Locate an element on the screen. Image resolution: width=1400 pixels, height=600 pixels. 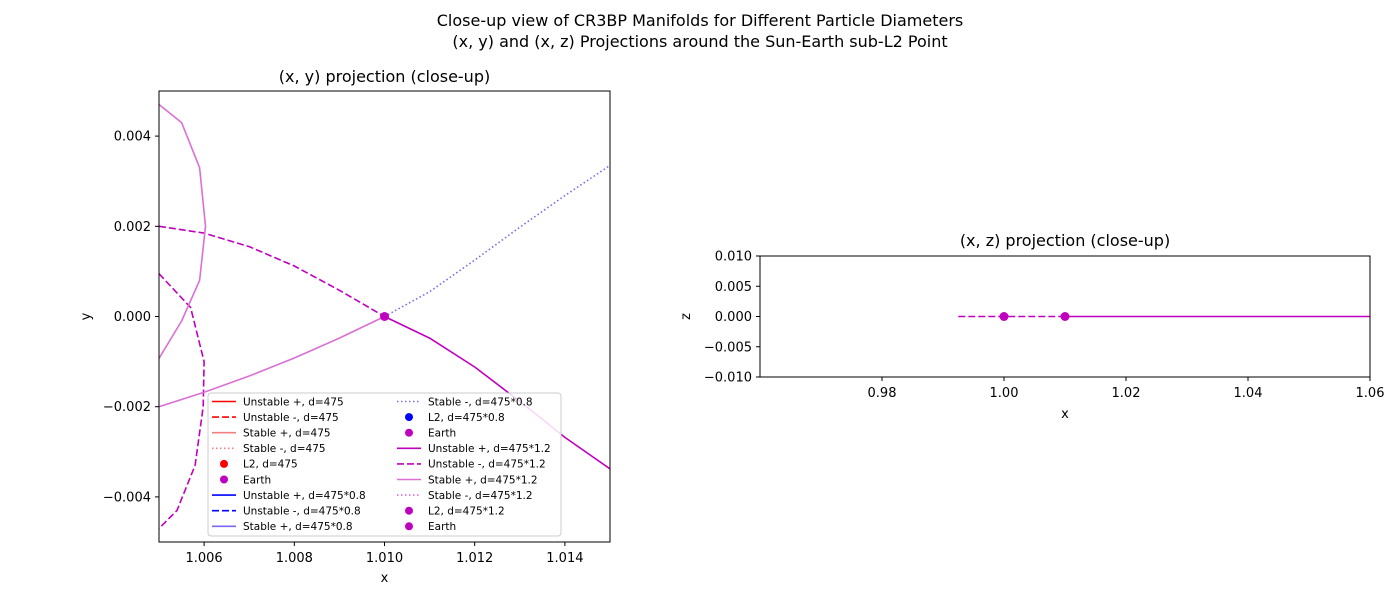
xy-point-l2 is located at coordinates (384, 316).